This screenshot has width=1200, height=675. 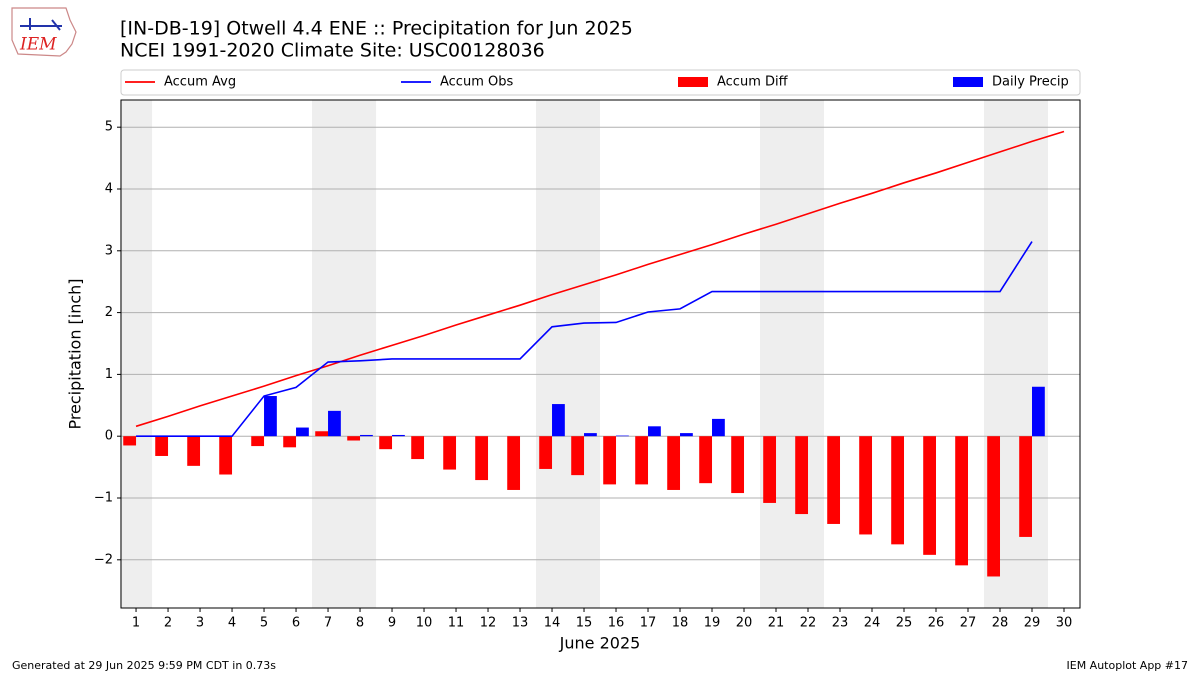 What do you see at coordinates (904, 623) in the screenshot?
I see `x-tick-label: 25` at bounding box center [904, 623].